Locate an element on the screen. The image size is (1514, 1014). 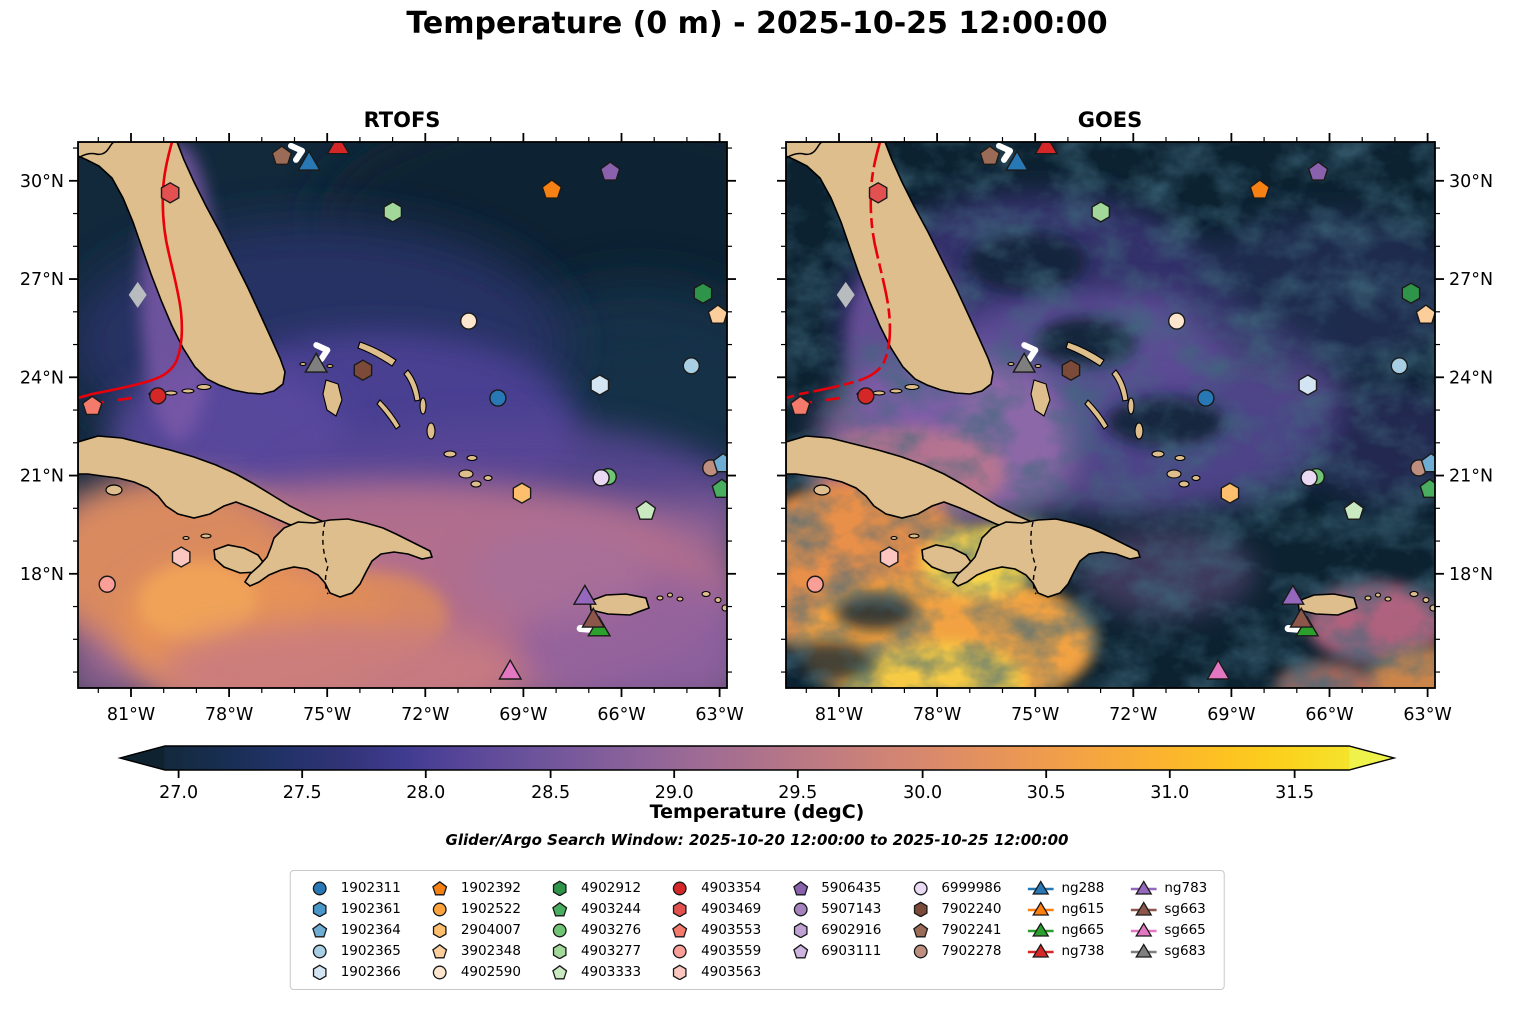
legend-entry-3902348: 3902348 is located at coordinates (474, 951).